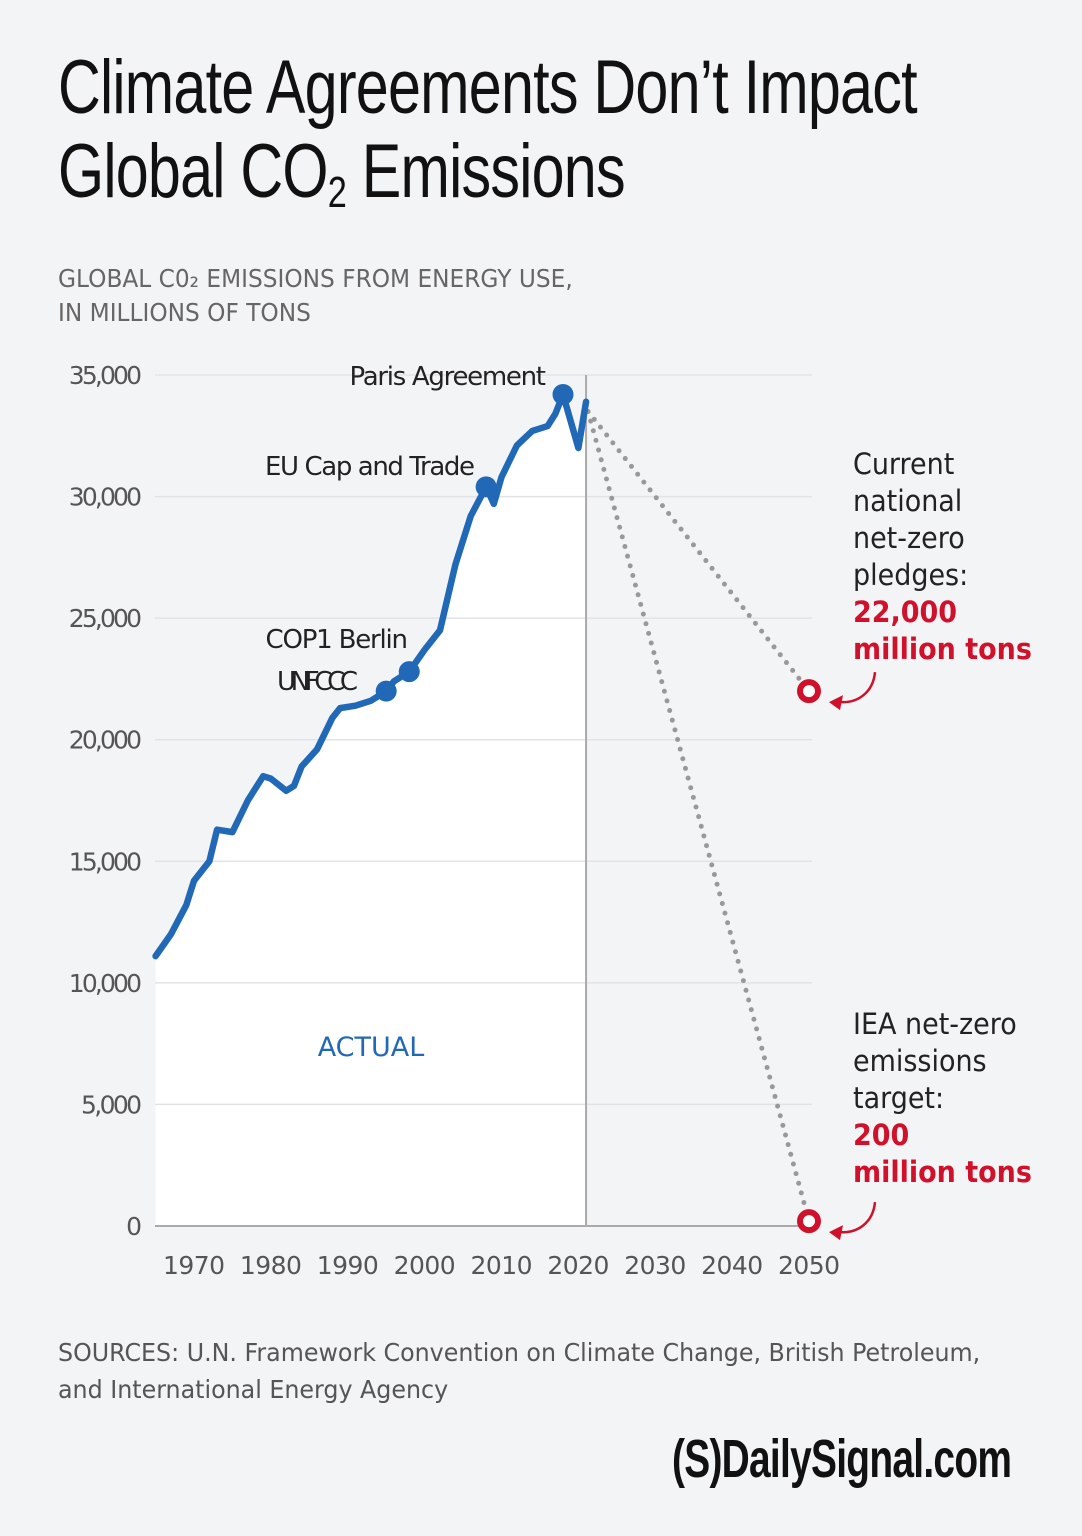 This screenshot has width=1082, height=1536. I want to click on event-label: COP1 Berlin, so click(337, 640).